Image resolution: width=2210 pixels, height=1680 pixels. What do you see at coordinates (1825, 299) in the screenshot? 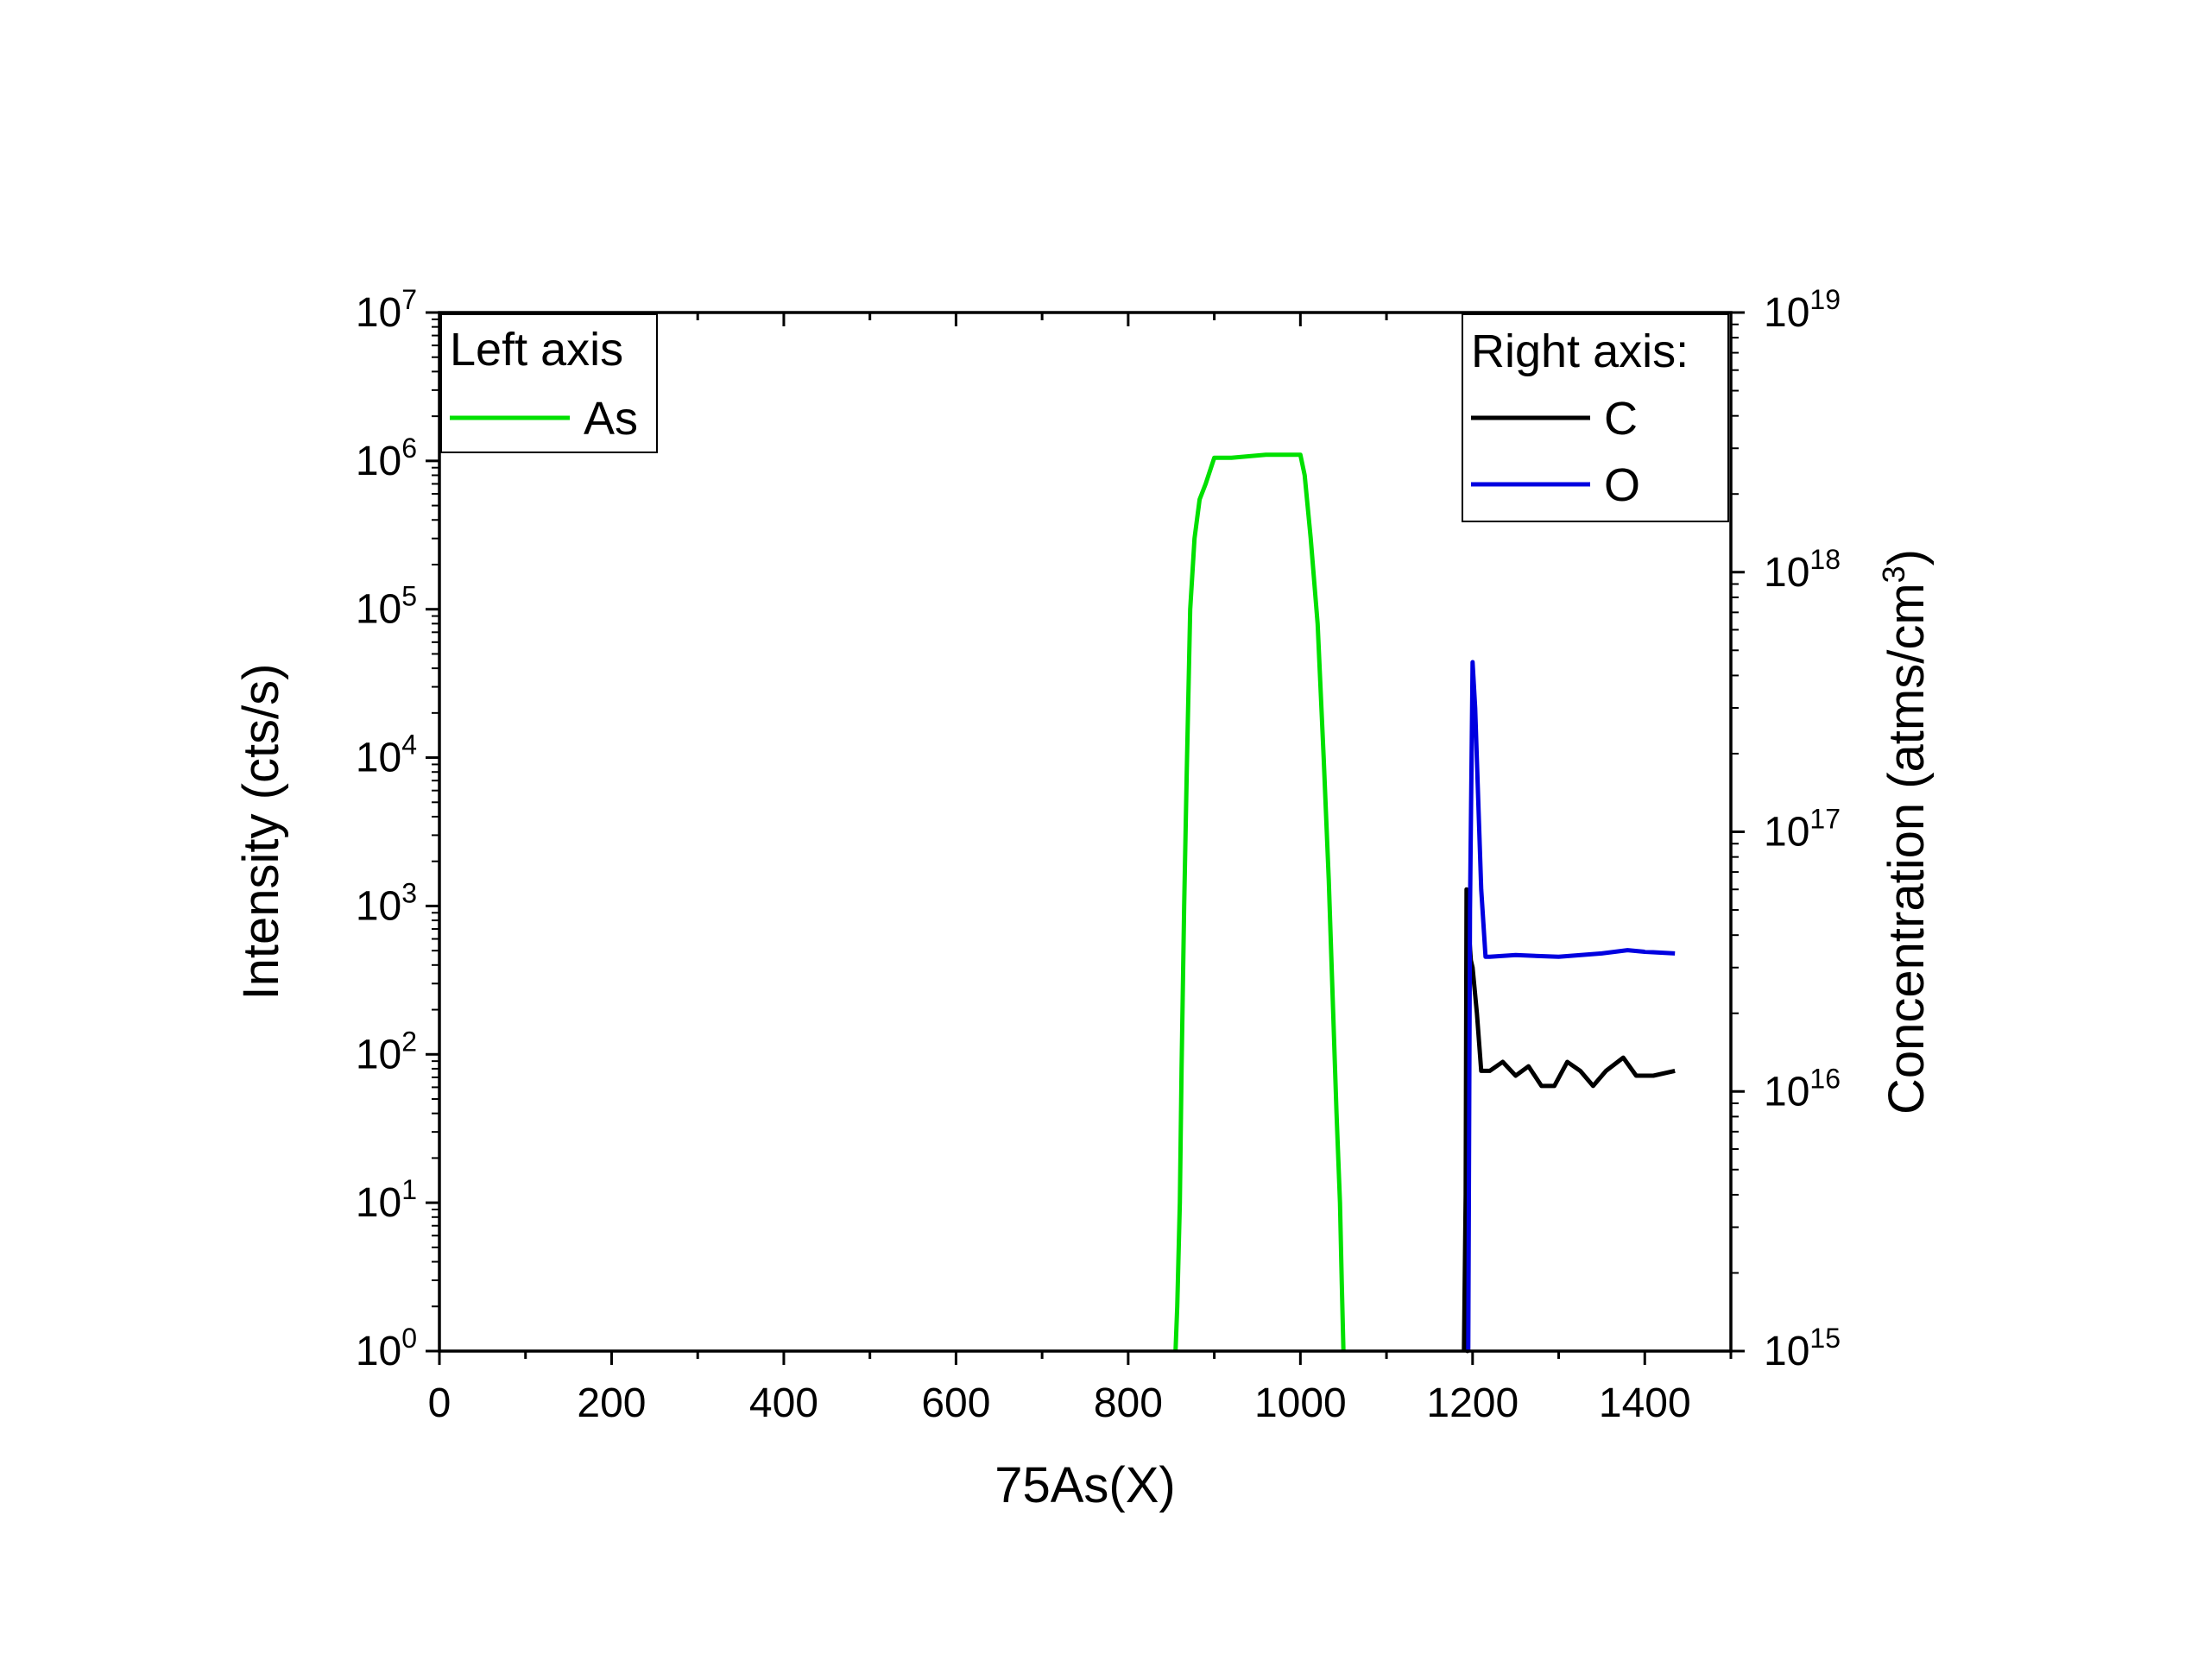
I see `right-tick-label-exponent: 19` at bounding box center [1825, 299].